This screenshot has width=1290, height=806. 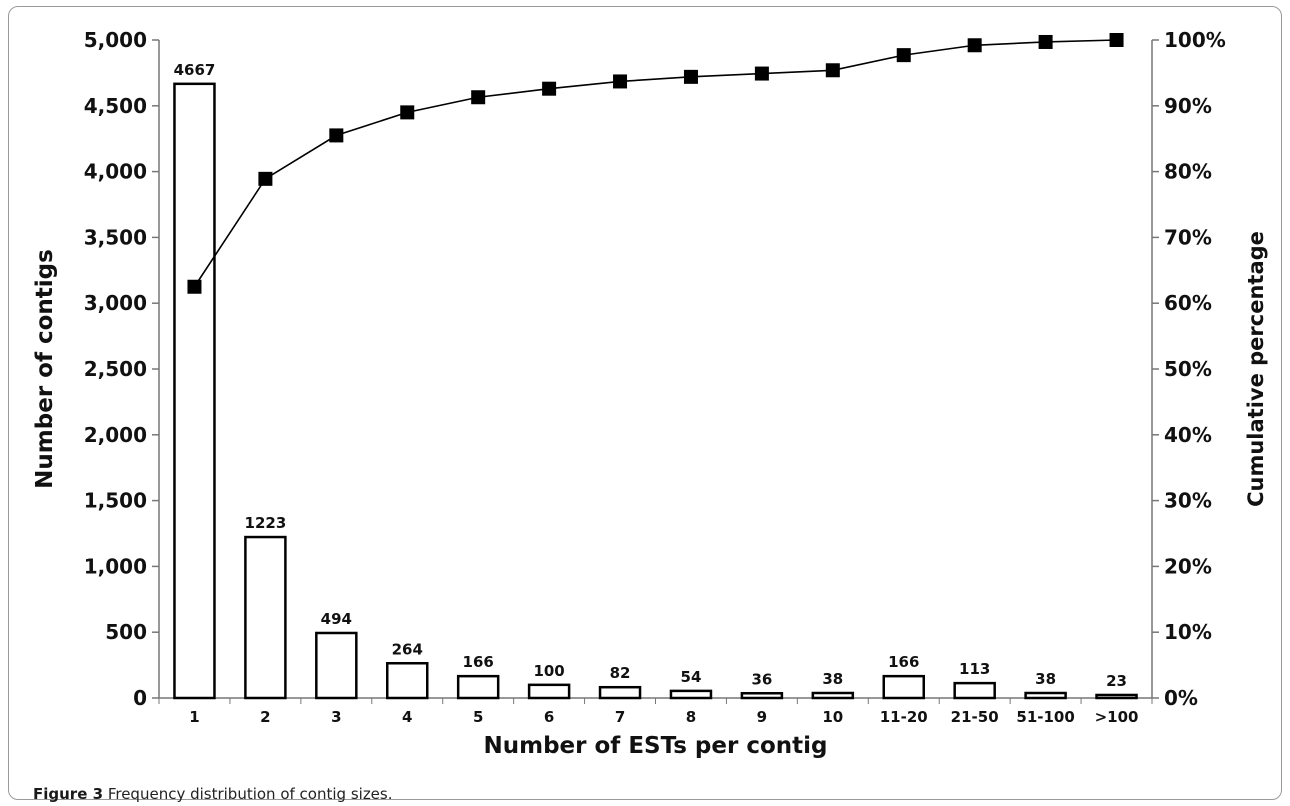 I want to click on left-tick-label: 4,000, so click(x=115, y=172).